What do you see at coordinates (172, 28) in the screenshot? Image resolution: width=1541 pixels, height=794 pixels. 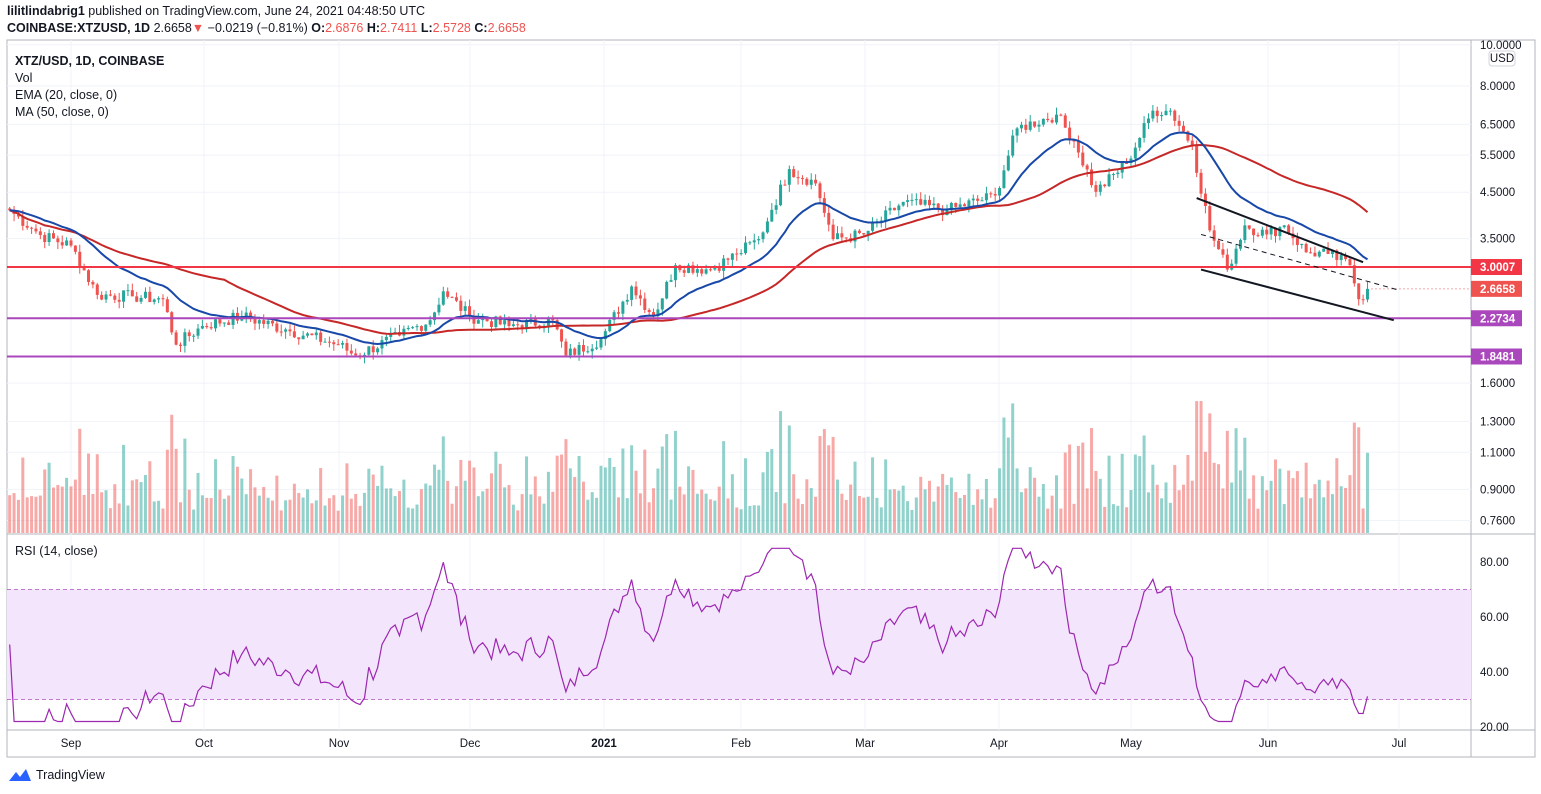 I see `last-price: 2.6658` at bounding box center [172, 28].